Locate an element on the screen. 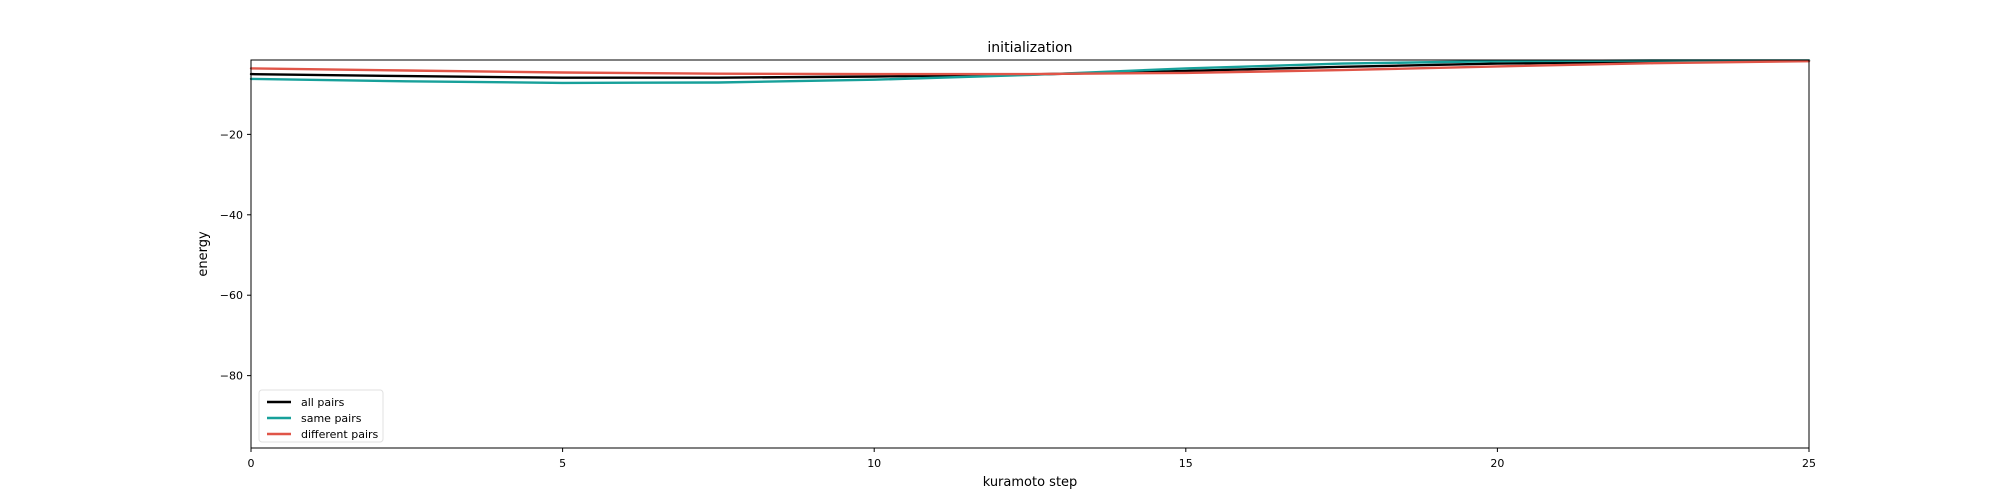 The width and height of the screenshot is (2000, 500). x-axis-label: kuramoto step is located at coordinates (1030, 482).